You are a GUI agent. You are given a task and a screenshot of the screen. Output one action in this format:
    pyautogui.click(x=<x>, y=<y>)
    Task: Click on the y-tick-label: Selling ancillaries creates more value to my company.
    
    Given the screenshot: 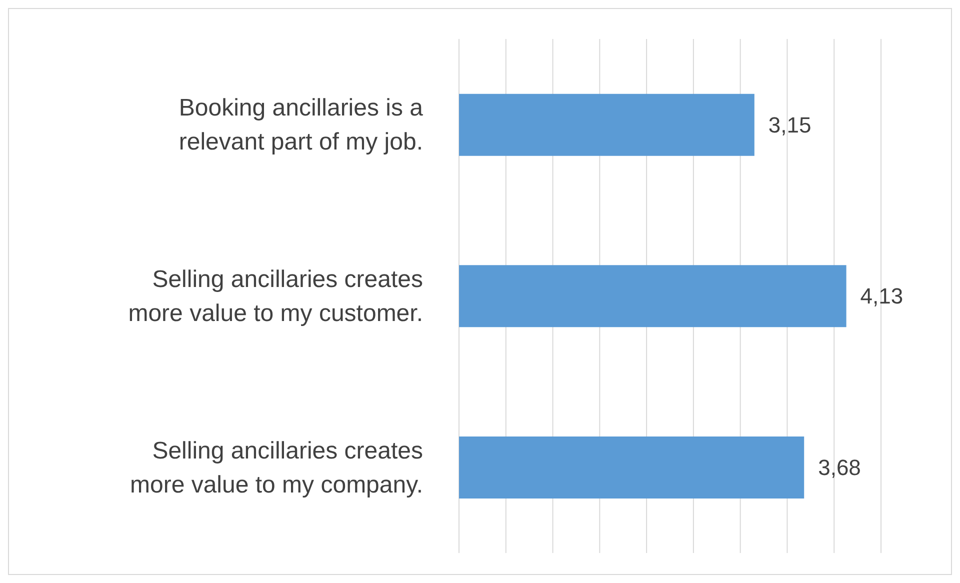 What is the action you would take?
    pyautogui.click(x=276, y=467)
    